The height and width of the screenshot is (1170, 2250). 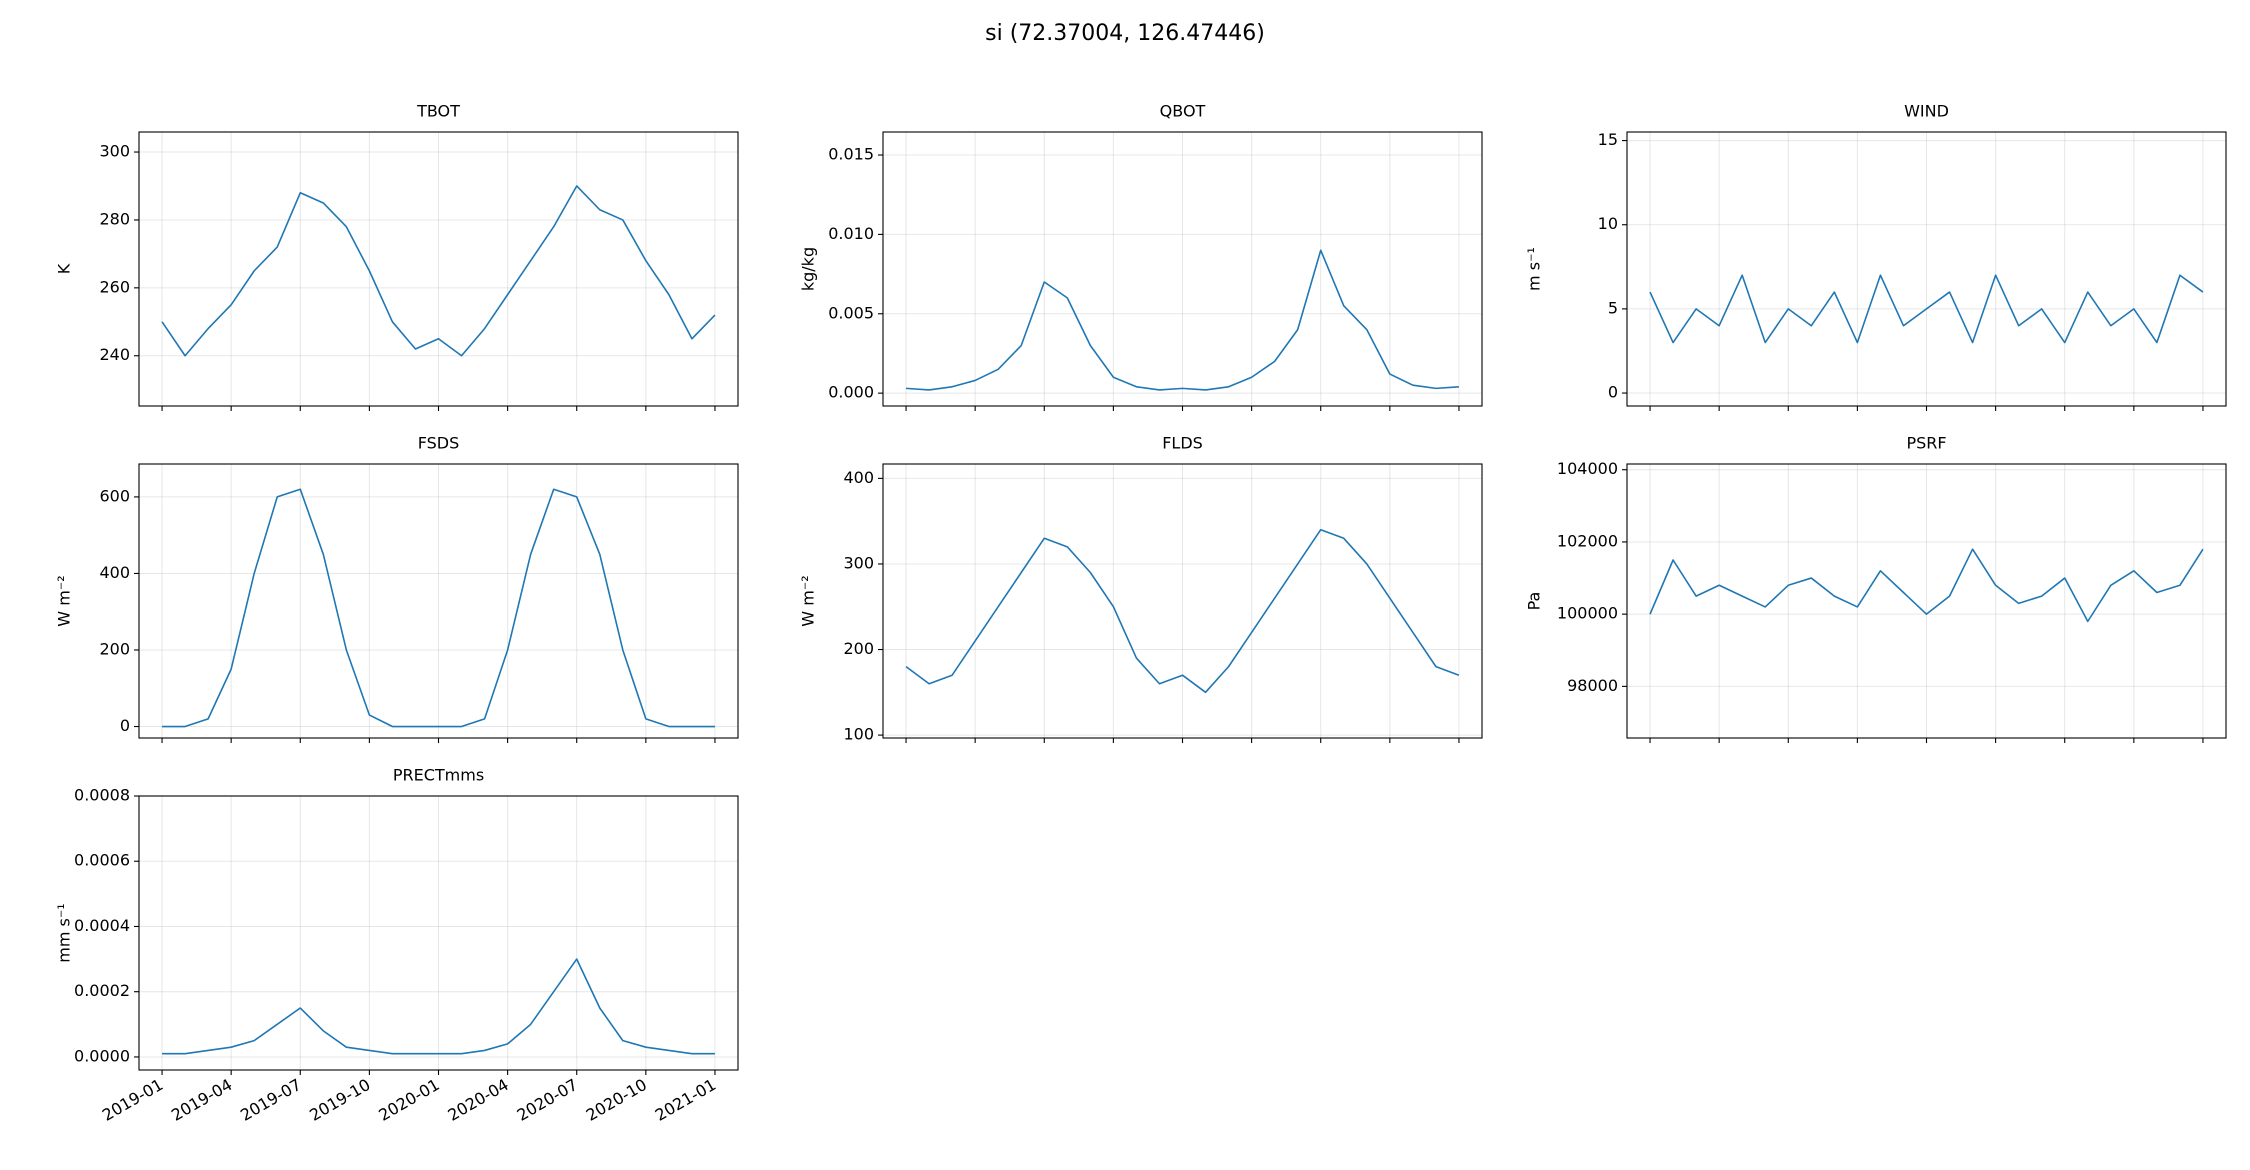 What do you see at coordinates (1587, 613) in the screenshot?
I see `y-tick-label: 100000` at bounding box center [1587, 613].